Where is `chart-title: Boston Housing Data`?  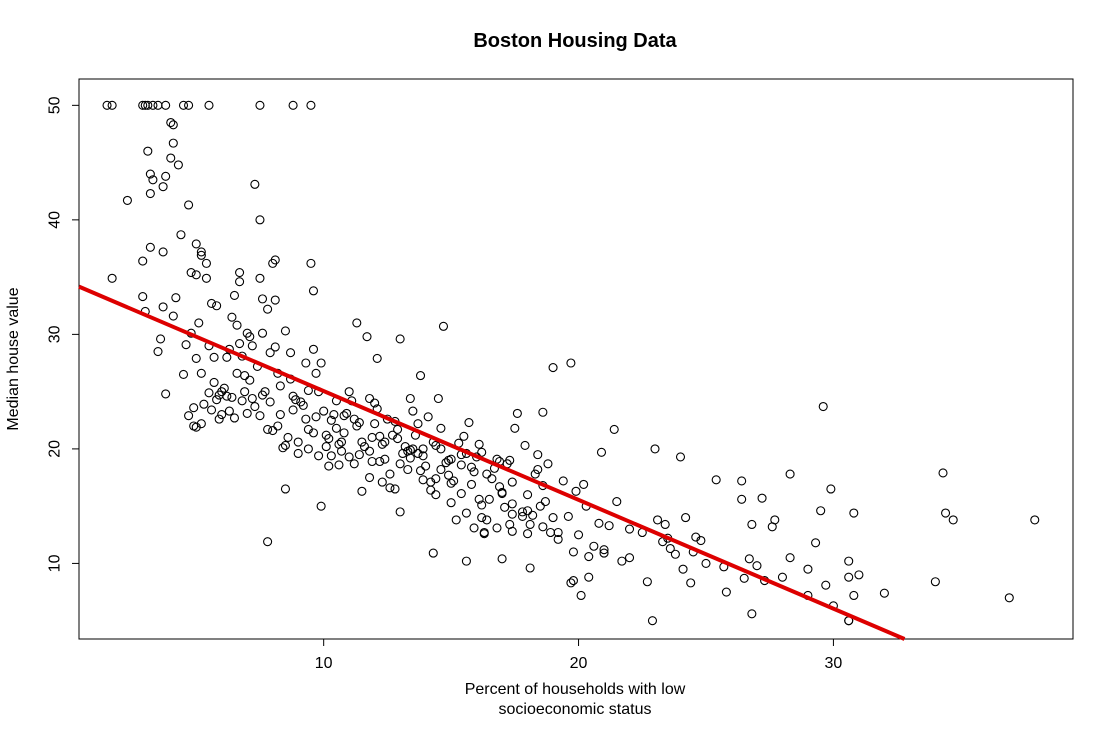 chart-title: Boston Housing Data is located at coordinates (575, 41).